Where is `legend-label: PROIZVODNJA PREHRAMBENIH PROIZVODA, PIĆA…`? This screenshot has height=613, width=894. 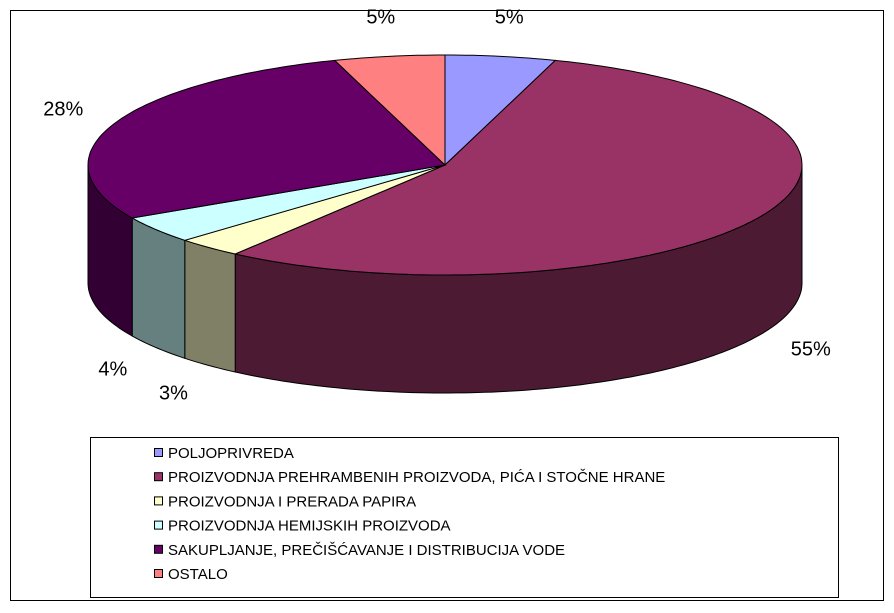
legend-label: PROIZVODNJA PREHRAMBENIH PROIZVODA, PIĆA… is located at coordinates (416, 477).